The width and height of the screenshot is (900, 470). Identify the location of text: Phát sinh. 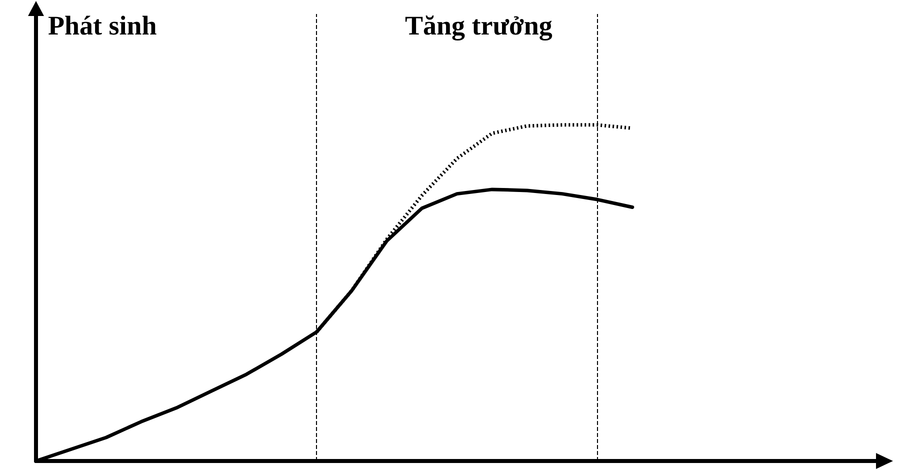
(102, 25).